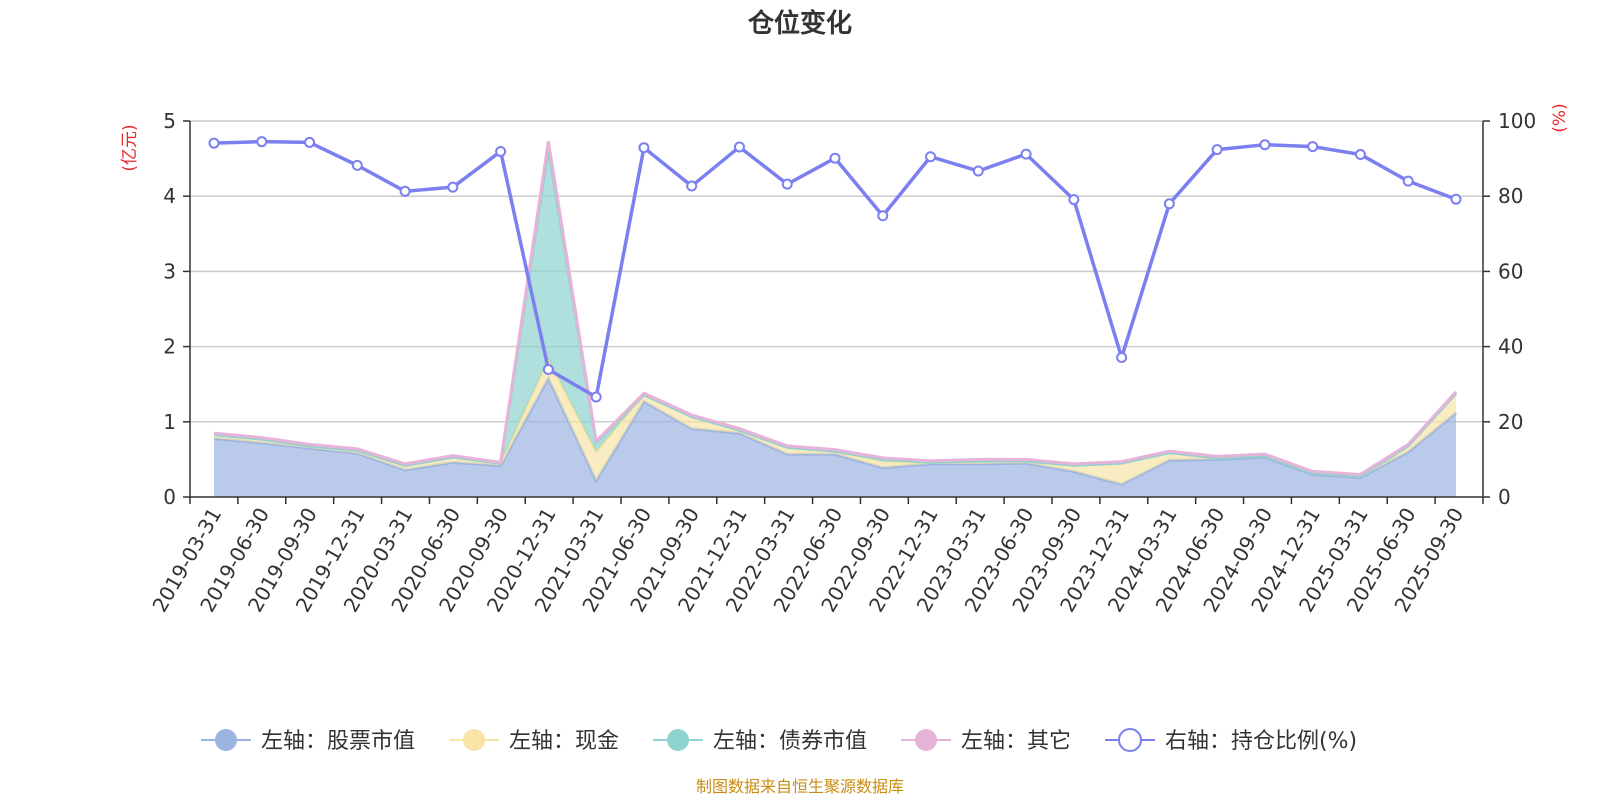  Describe the element at coordinates (1261, 741) in the screenshot. I see `legend-label: 右轴：持仓比例(%)` at that location.